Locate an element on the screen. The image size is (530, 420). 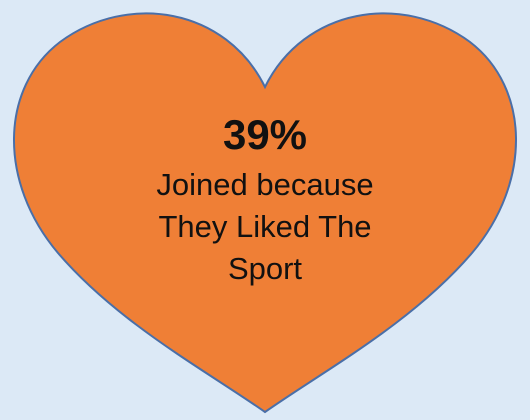
stat-percentage: 39% is located at coordinates (265, 134).